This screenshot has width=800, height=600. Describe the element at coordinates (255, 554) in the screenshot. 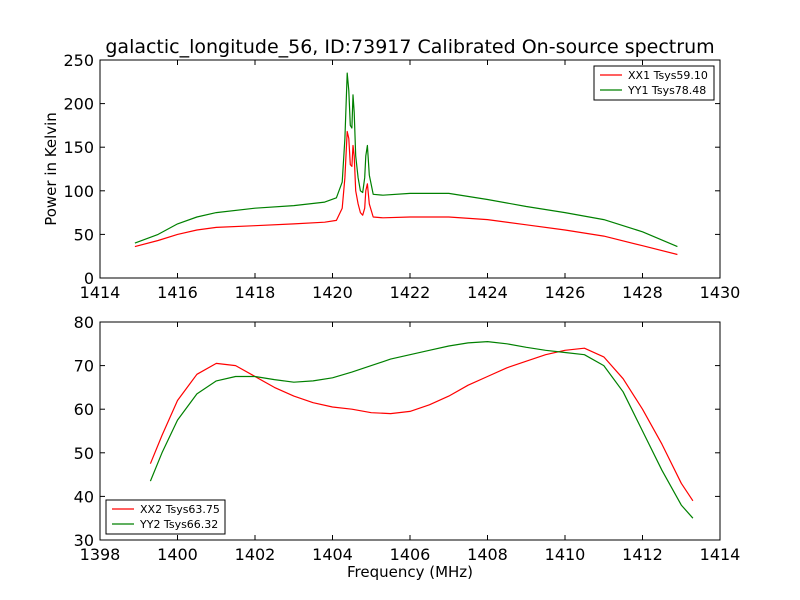

I see `bottom-x-tick-label: 1402` at that location.